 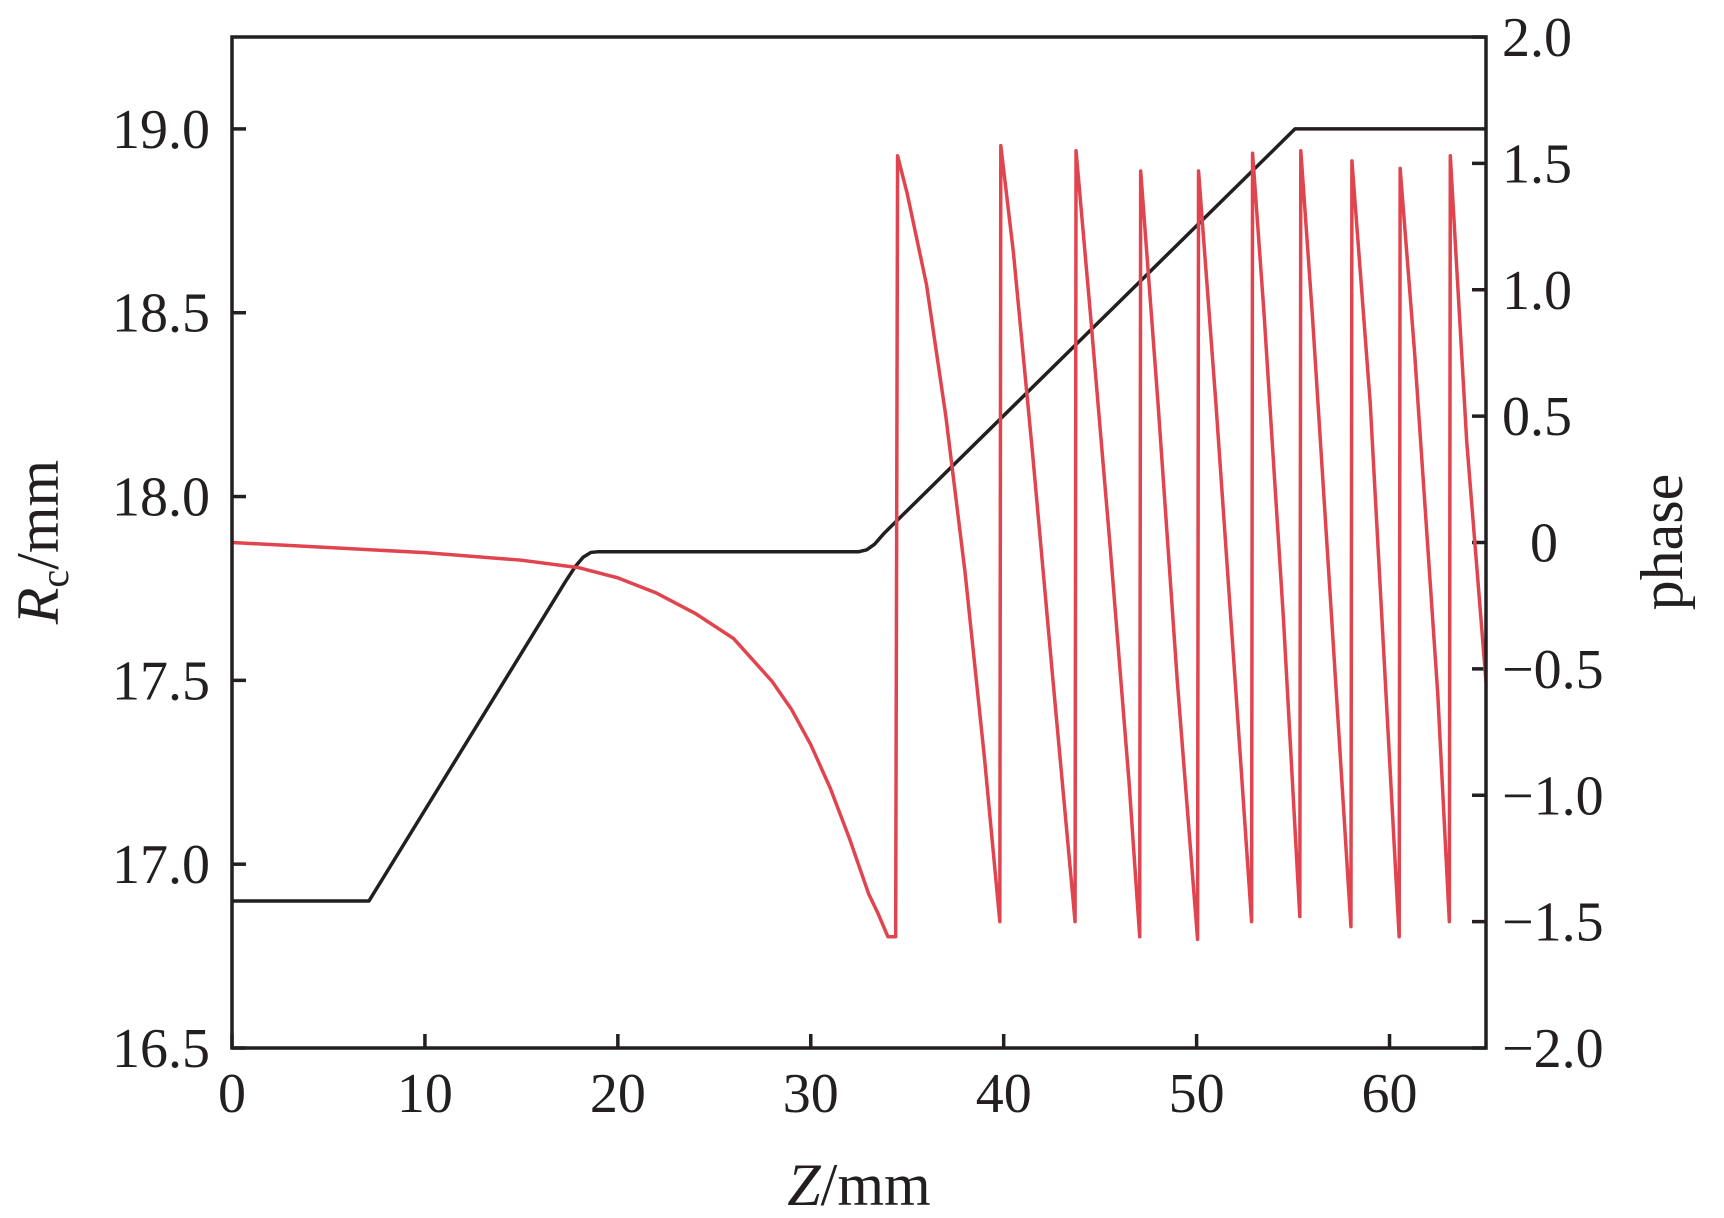 What do you see at coordinates (811, 1094) in the screenshot?
I see `x-tick-label: 30` at bounding box center [811, 1094].